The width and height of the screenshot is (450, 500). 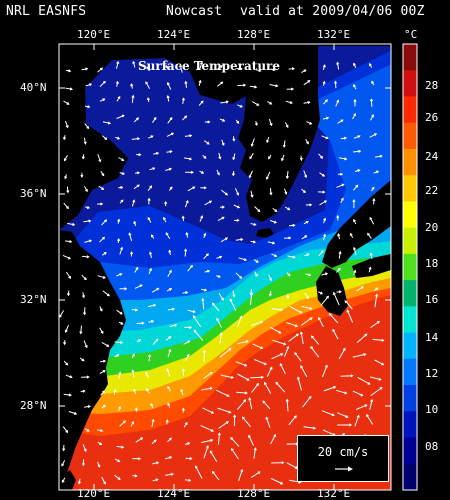 I want to click on lon-label-top: 120°E, so click(x=94, y=34).